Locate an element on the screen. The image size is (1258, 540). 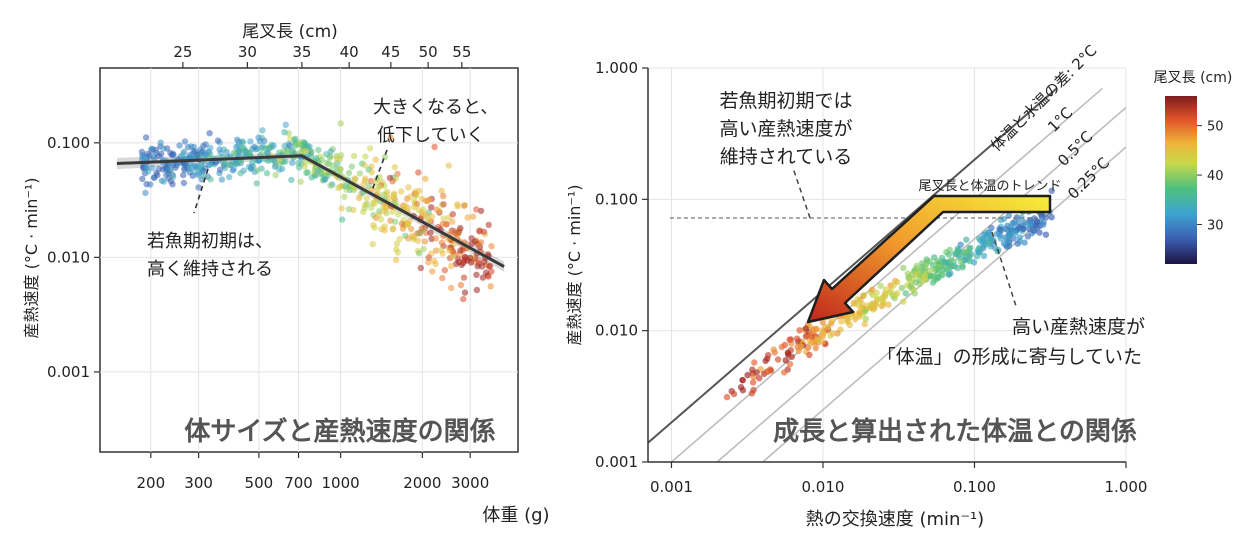
left-x-tick-label: 700 is located at coordinates (298, 483).